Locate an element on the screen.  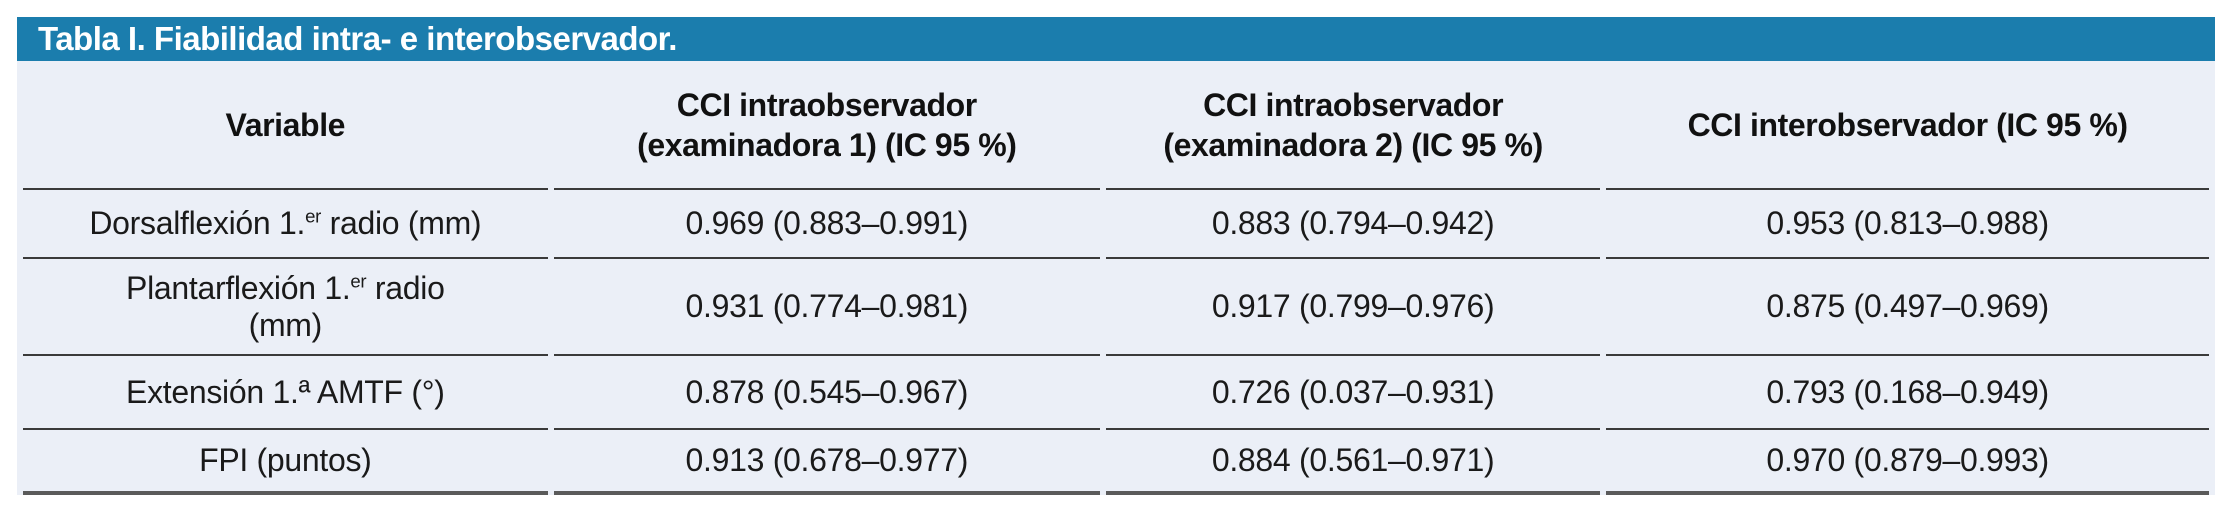
variable-text: Plantarflexión 1. is located at coordinates (238, 287).